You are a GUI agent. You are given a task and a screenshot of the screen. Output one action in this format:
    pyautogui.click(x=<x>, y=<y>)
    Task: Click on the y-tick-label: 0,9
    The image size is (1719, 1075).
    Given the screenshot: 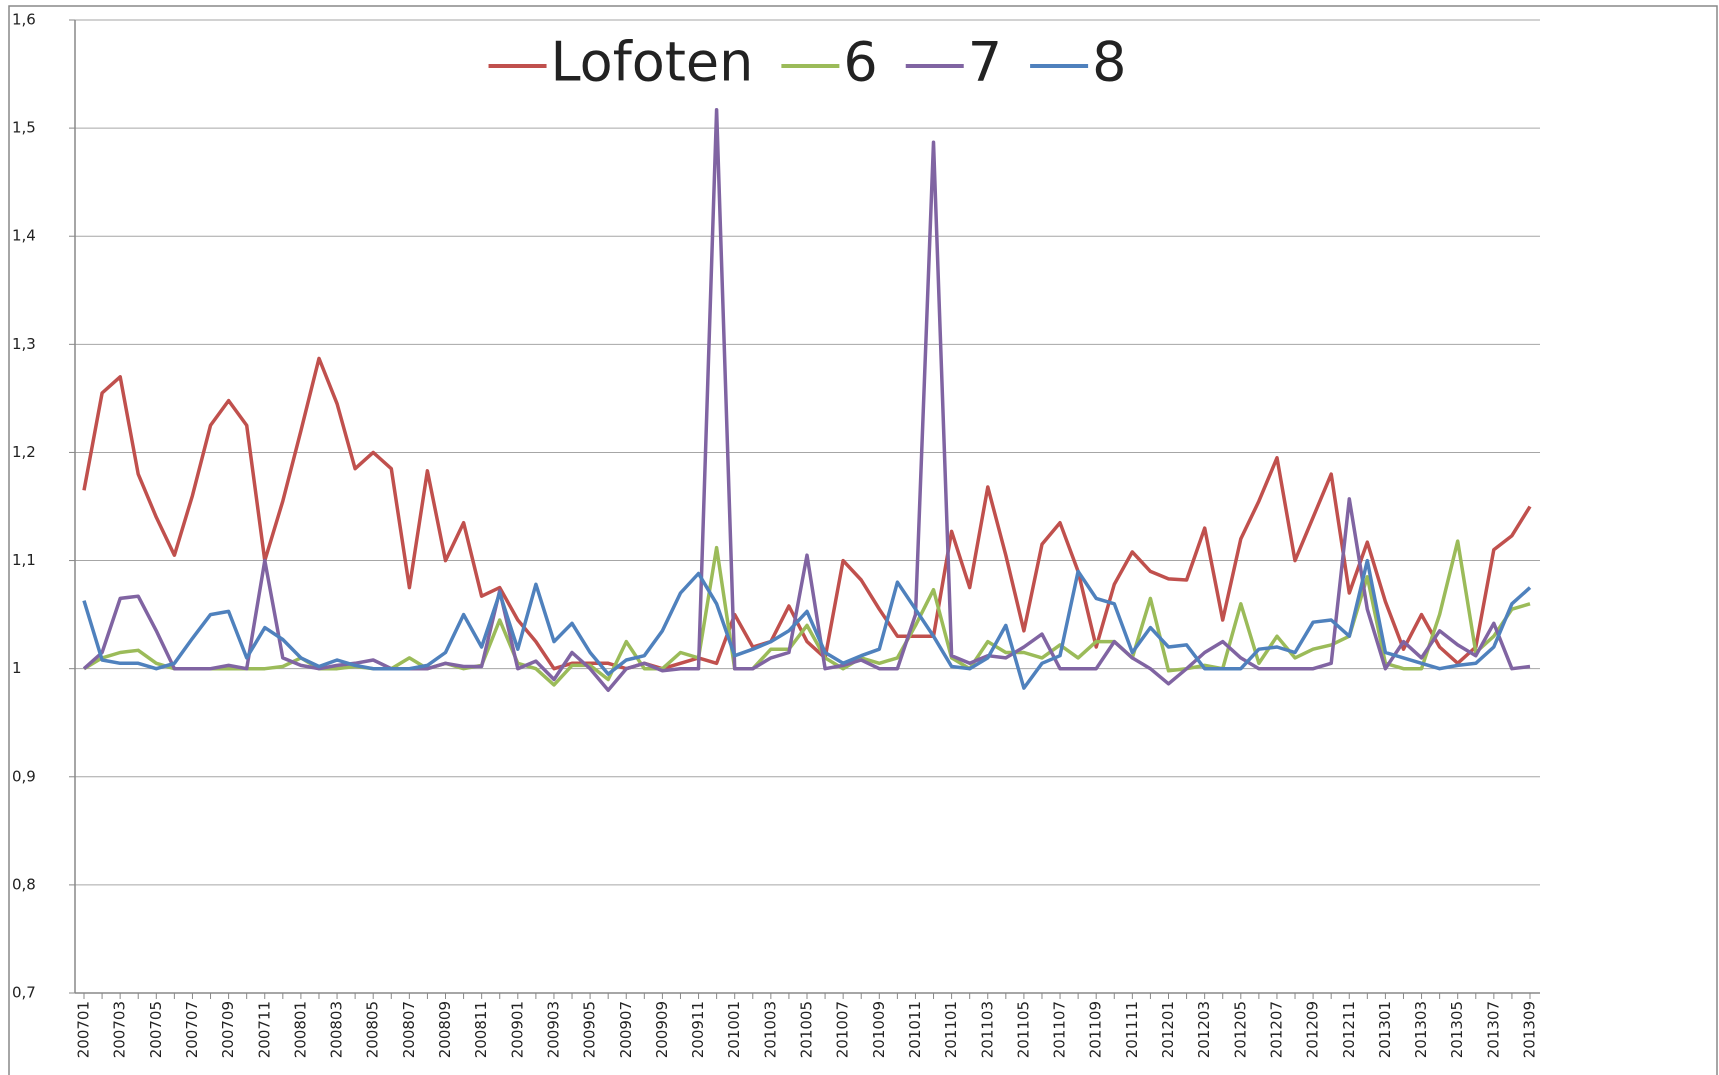 What is the action you would take?
    pyautogui.click(x=24, y=776)
    